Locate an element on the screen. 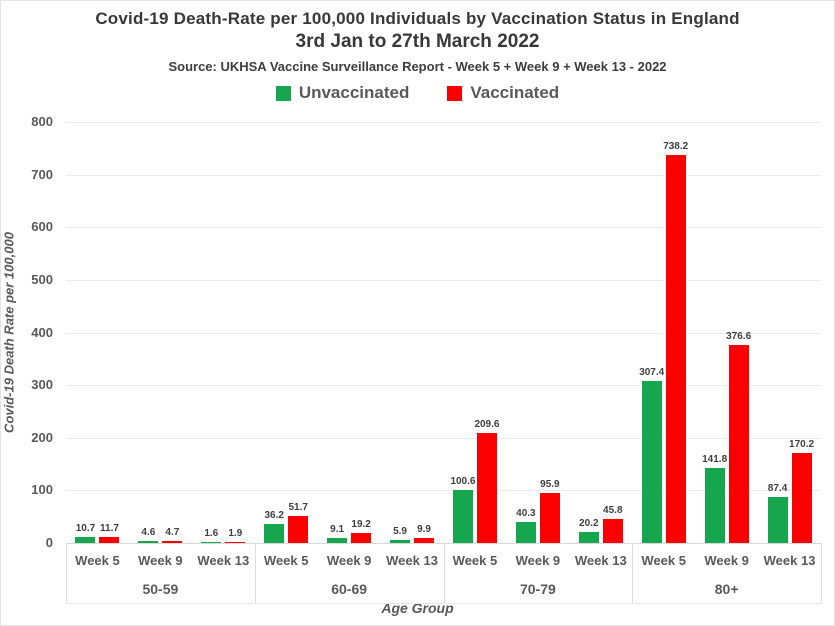 The width and height of the screenshot is (835, 626). bar-value-label: 4.7 is located at coordinates (172, 532).